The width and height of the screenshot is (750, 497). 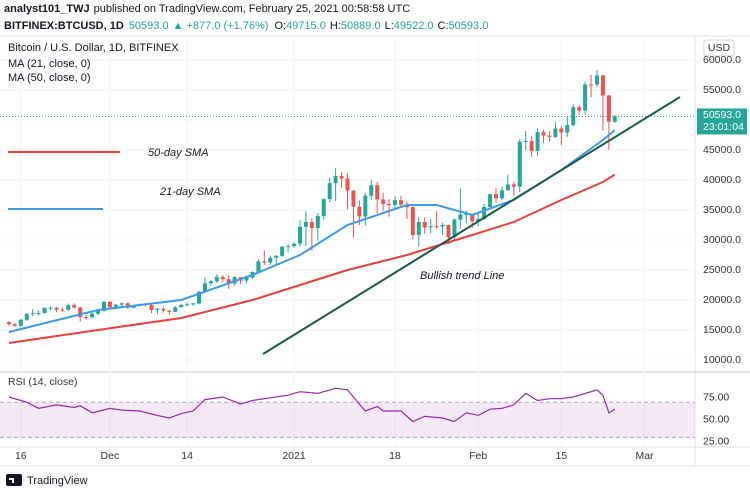 What do you see at coordinates (562, 456) in the screenshot?
I see `x-tick-label: 15` at bounding box center [562, 456].